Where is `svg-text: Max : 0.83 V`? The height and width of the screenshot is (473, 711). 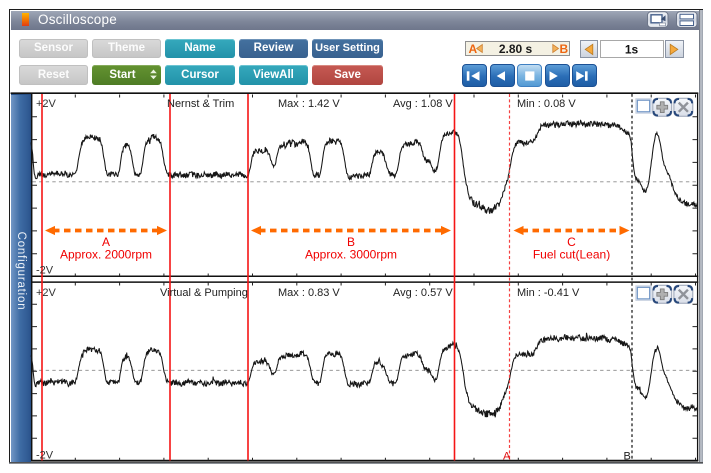
svg-text: Max : 0.83 V is located at coordinates (309, 293).